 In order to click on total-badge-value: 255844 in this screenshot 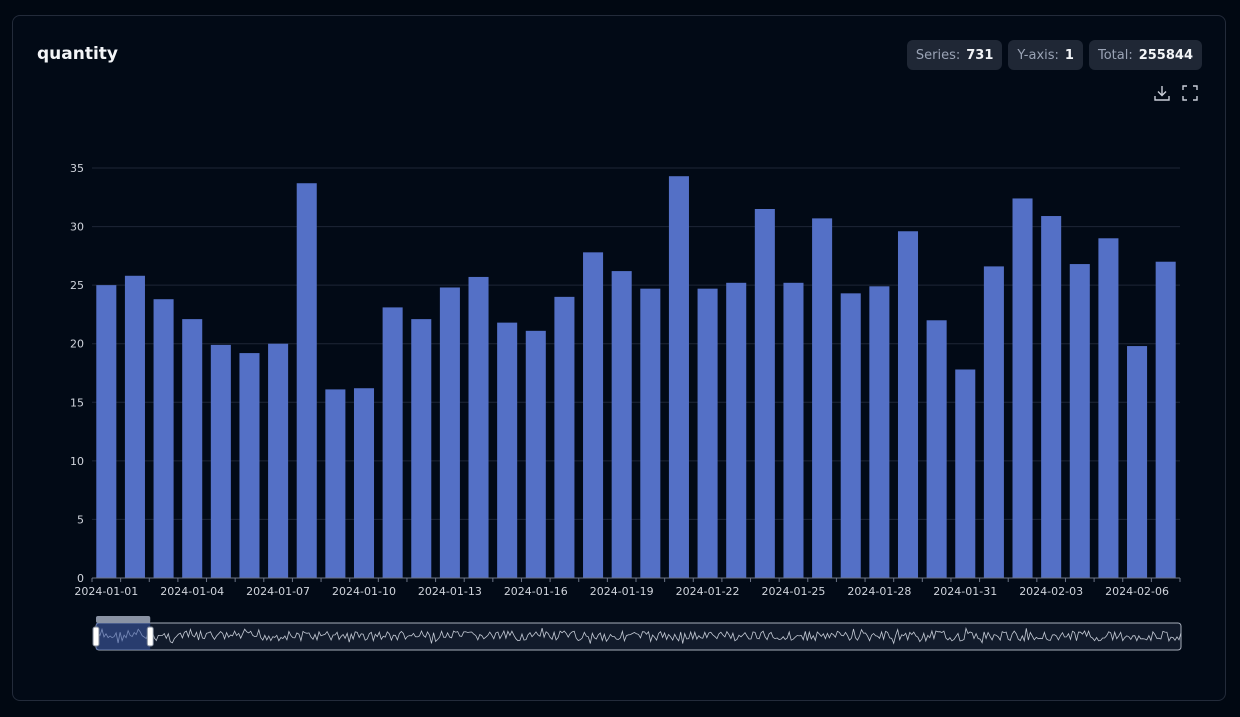, I will do `click(1165, 55)`.